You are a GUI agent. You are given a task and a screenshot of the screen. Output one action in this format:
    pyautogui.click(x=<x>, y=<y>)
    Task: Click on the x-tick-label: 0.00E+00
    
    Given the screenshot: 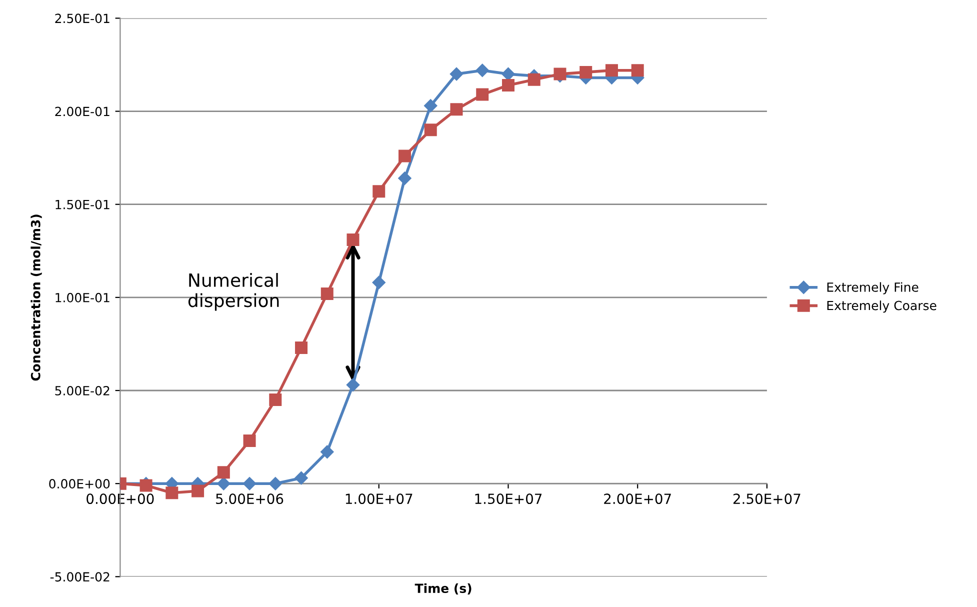 What is the action you would take?
    pyautogui.click(x=120, y=499)
    